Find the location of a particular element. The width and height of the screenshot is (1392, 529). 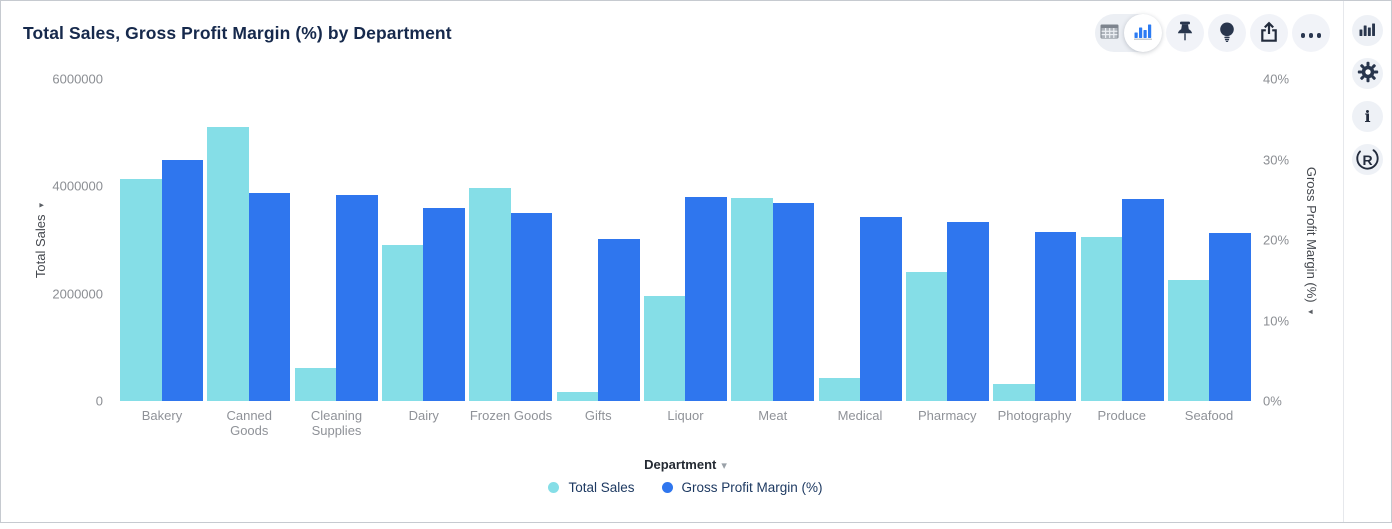

insights-button is located at coordinates (1227, 33).